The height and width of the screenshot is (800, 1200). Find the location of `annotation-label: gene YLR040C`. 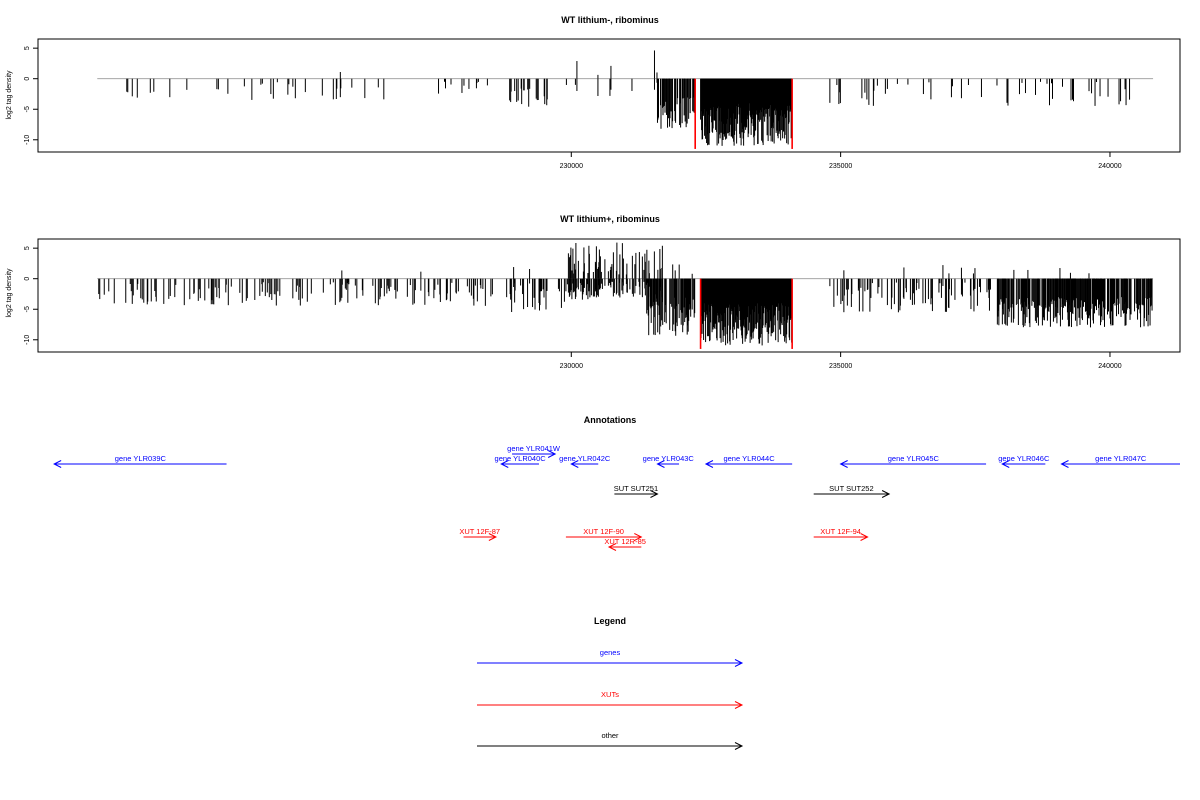

annotation-label: gene YLR040C is located at coordinates (521, 458).